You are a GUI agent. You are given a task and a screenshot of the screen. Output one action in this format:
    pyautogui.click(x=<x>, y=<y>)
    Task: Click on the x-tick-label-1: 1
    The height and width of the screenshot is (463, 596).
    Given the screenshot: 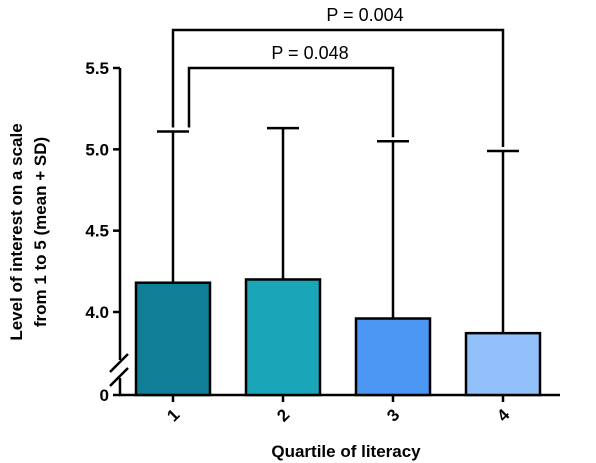 What is the action you would take?
    pyautogui.click(x=173, y=415)
    